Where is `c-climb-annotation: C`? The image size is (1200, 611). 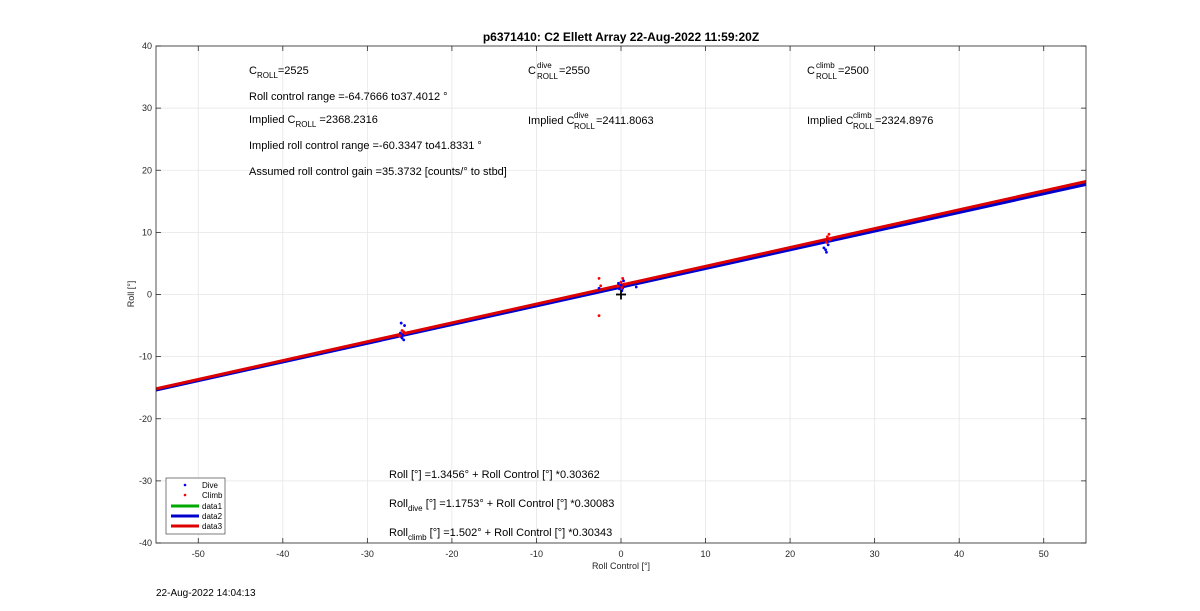
c-climb-annotation: C is located at coordinates (811, 71).